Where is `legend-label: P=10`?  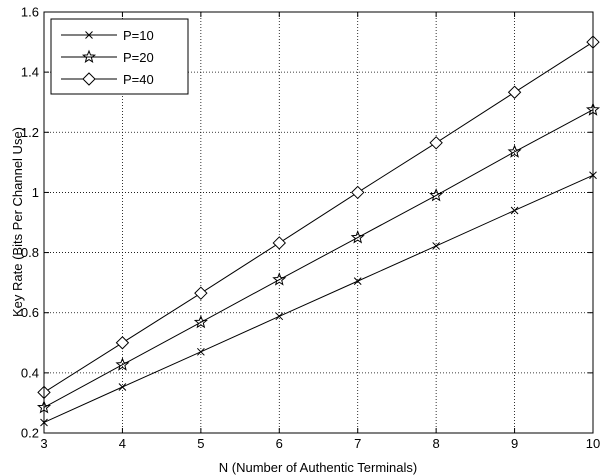
legend-label: P=10 is located at coordinates (138, 35).